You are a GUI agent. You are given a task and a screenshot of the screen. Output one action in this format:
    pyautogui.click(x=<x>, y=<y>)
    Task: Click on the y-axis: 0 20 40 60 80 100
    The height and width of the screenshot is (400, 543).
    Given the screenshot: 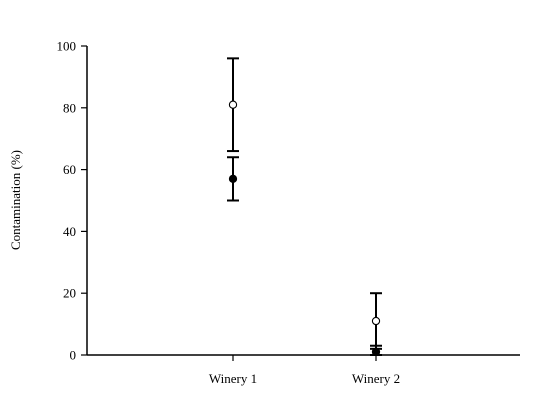 What is the action you would take?
    pyautogui.click(x=72, y=201)
    